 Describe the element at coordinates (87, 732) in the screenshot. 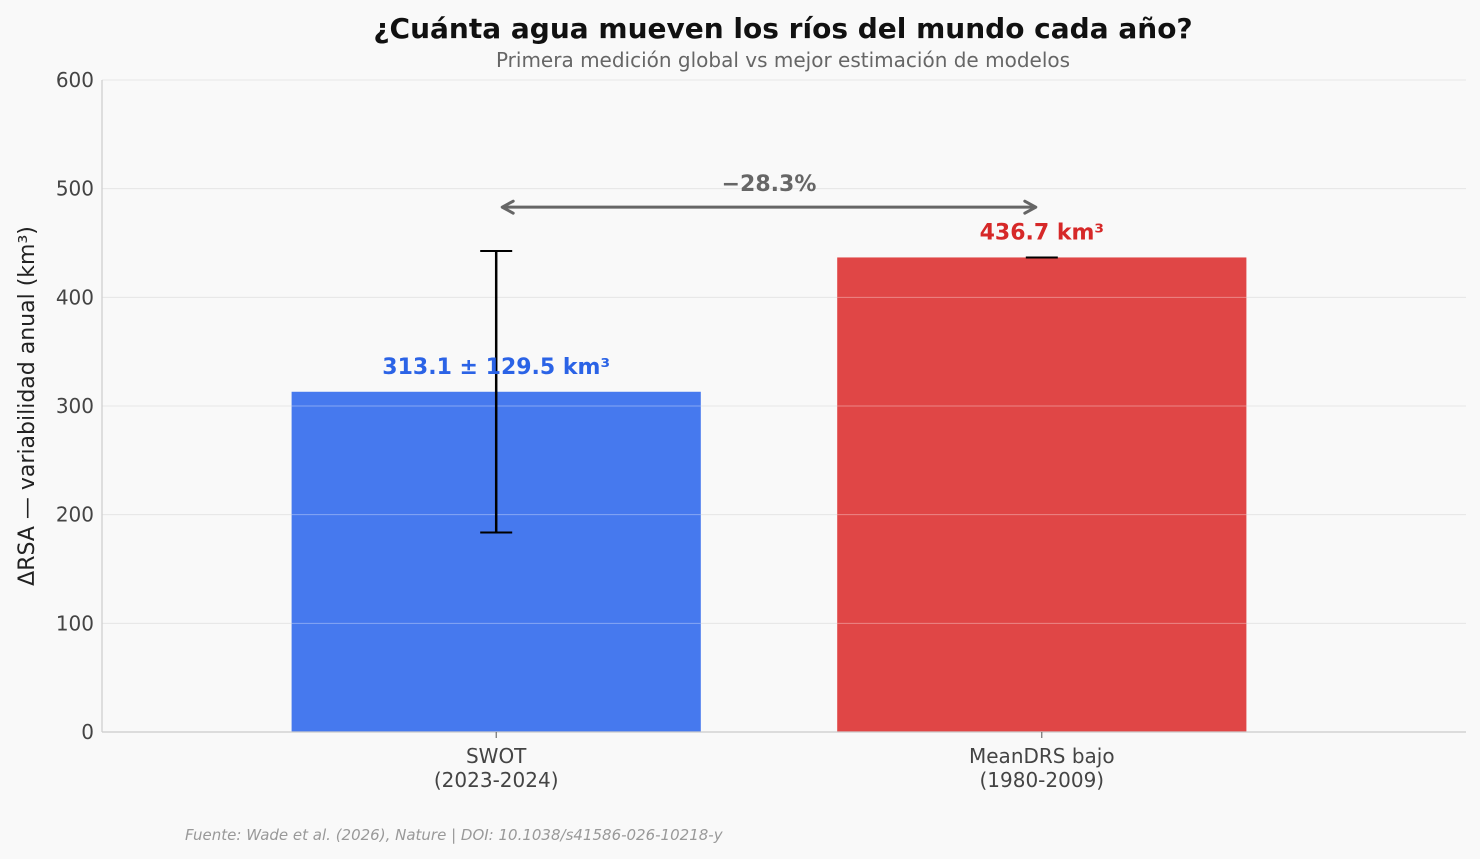

I see `y-tick-label: 0` at that location.